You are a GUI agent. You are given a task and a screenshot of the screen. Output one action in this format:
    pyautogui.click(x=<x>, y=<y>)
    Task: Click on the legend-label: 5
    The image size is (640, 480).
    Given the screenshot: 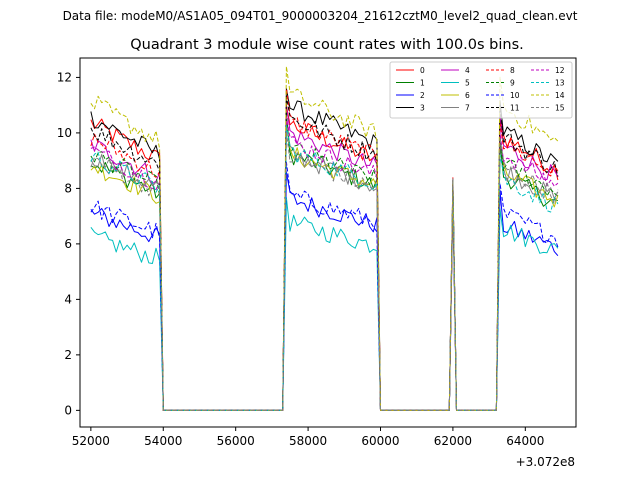 What is the action you would take?
    pyautogui.click(x=467, y=83)
    